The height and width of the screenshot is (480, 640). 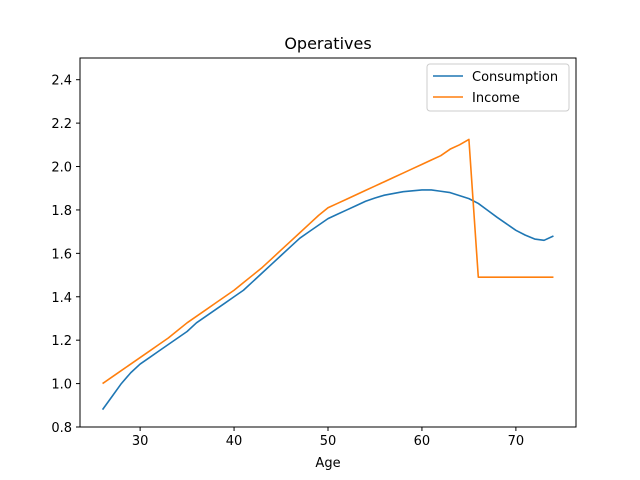 What do you see at coordinates (498, 87) in the screenshot?
I see `legend: Consumption Income` at bounding box center [498, 87].